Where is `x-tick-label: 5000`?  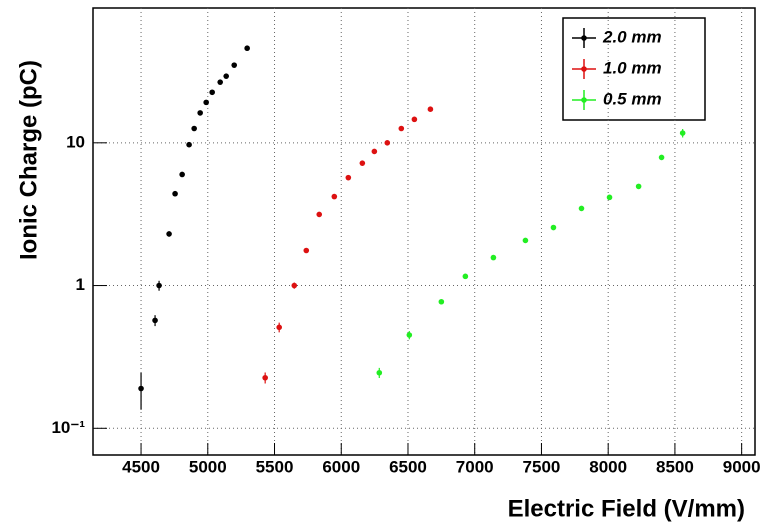 x-tick-label: 5000 is located at coordinates (208, 466).